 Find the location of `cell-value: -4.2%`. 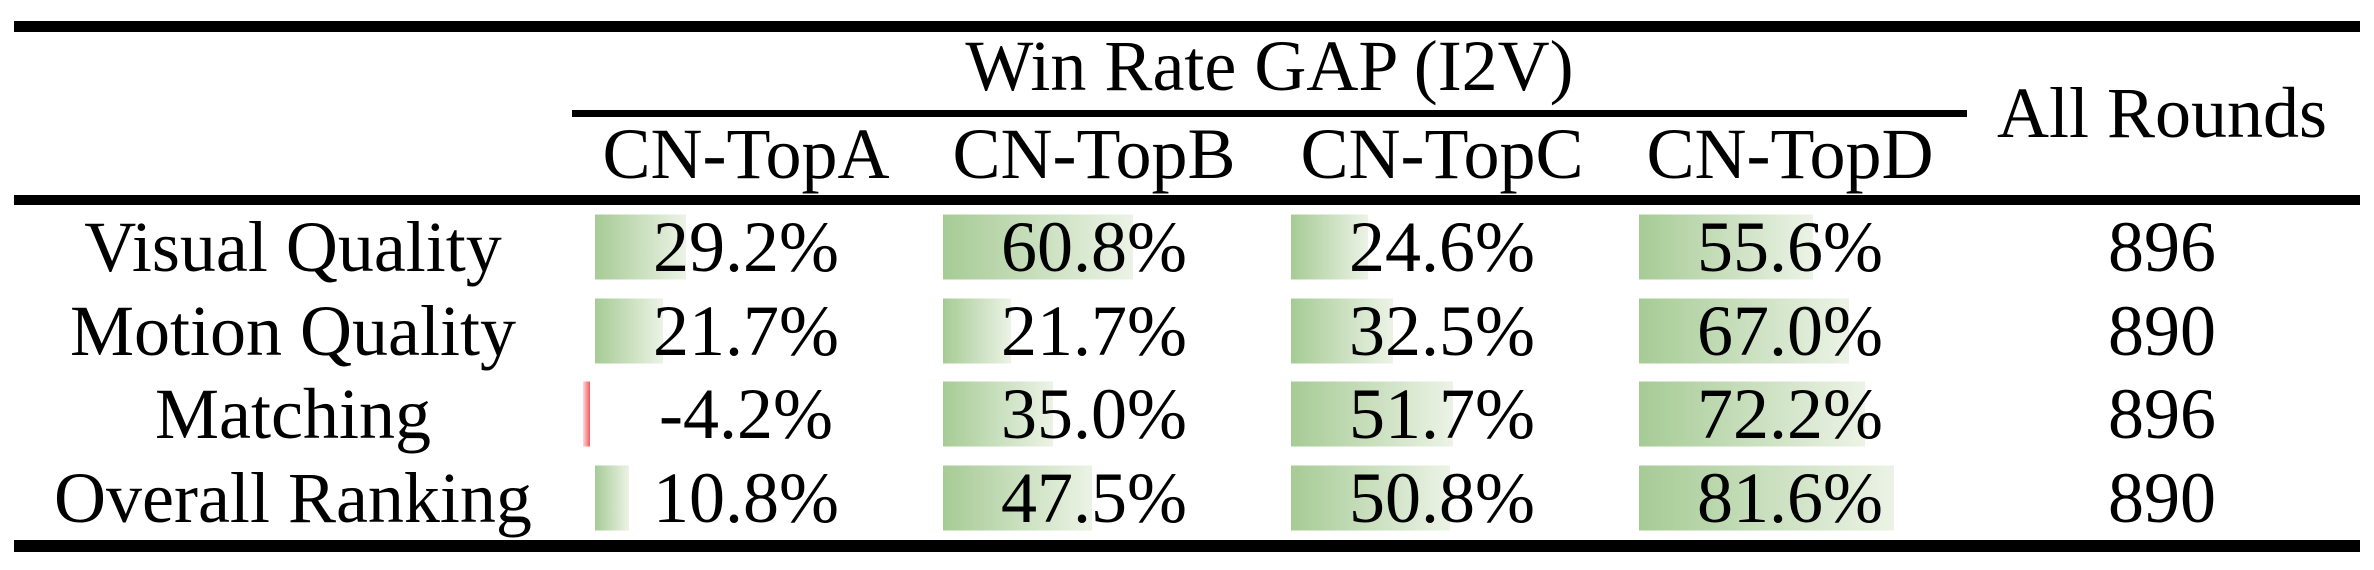

cell-value: -4.2% is located at coordinates (746, 414).